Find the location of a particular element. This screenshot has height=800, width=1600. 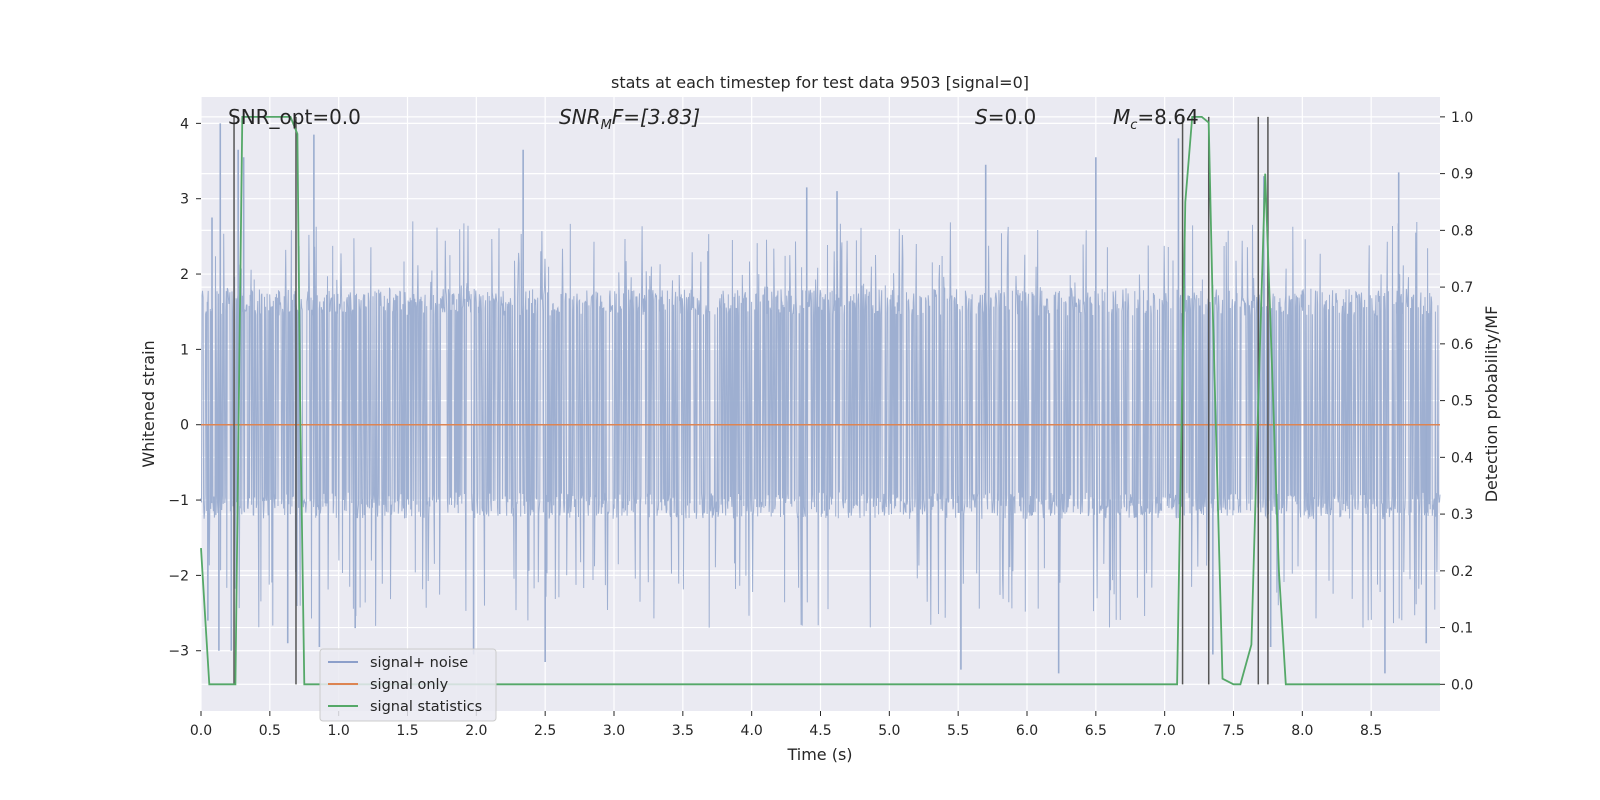

x-tick-label-1: 0.5 is located at coordinates (270, 731).